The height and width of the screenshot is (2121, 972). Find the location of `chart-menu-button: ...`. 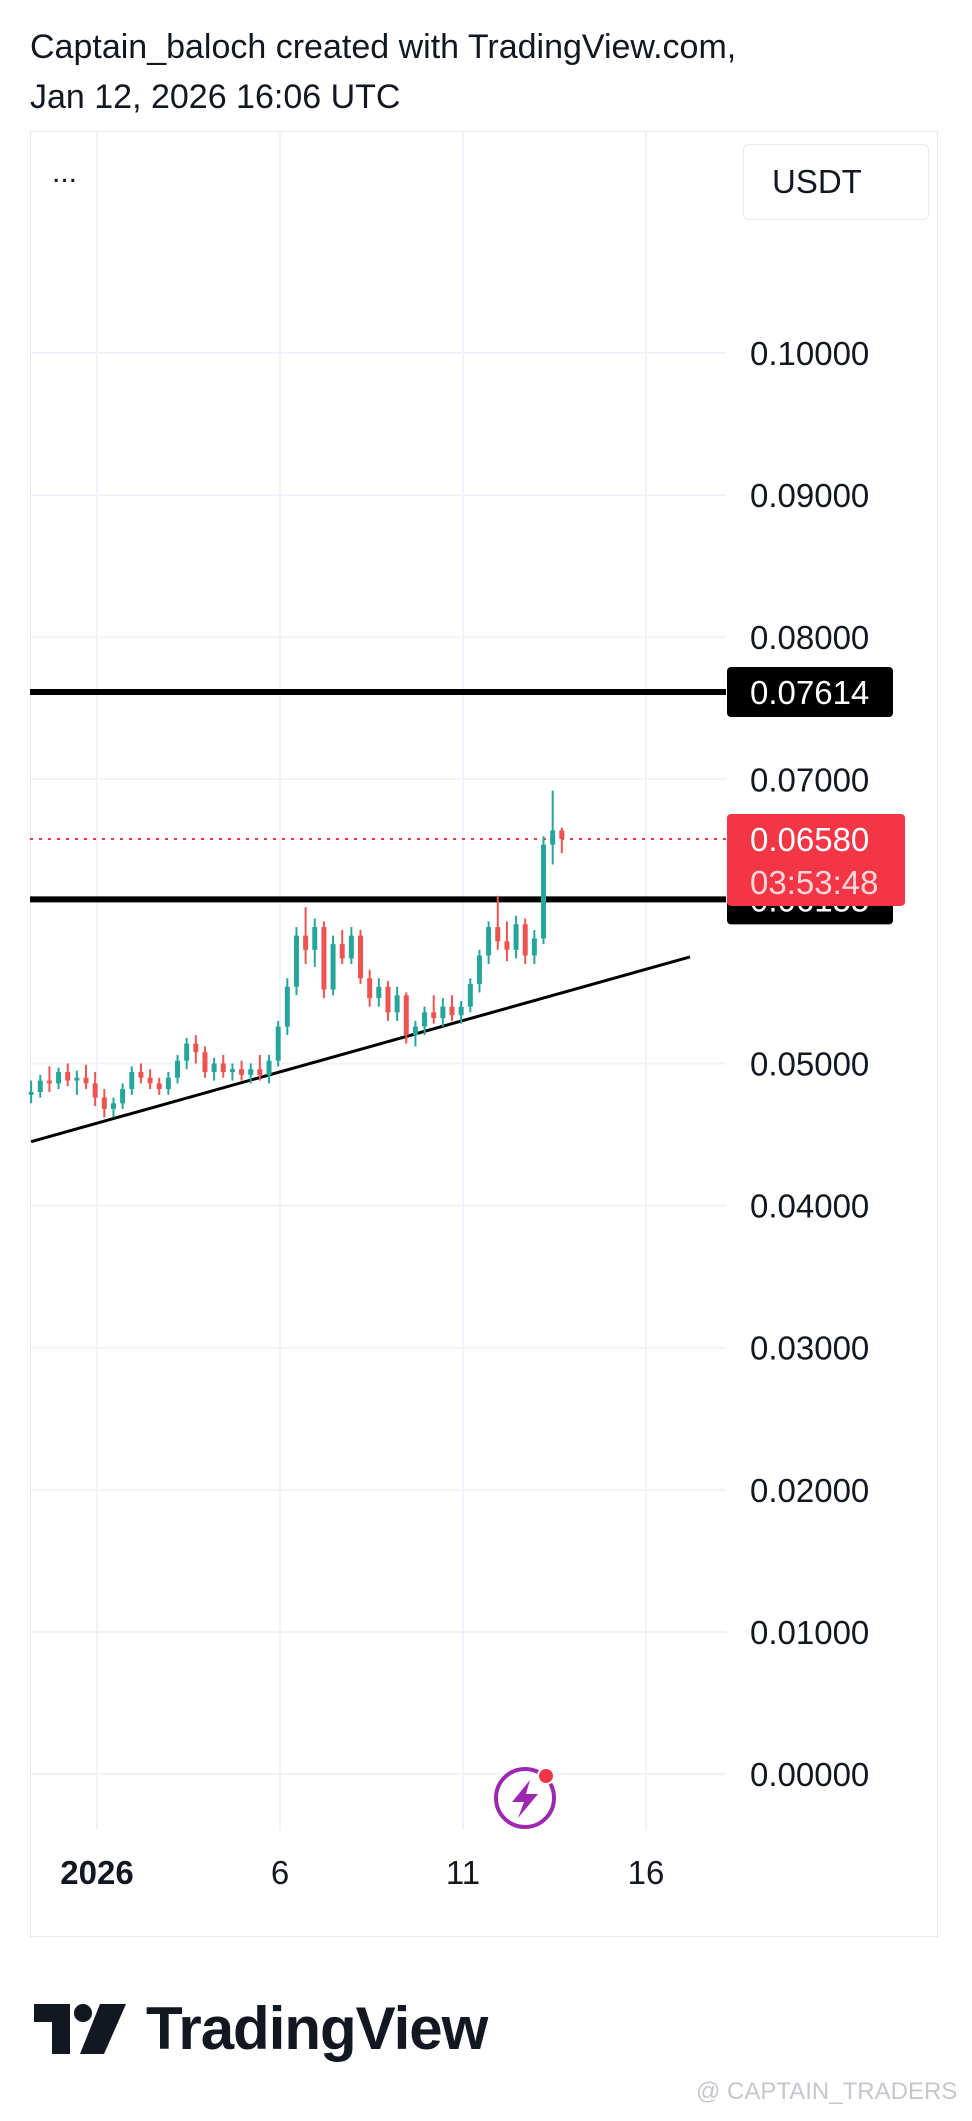

chart-menu-button: ... is located at coordinates (65, 172).